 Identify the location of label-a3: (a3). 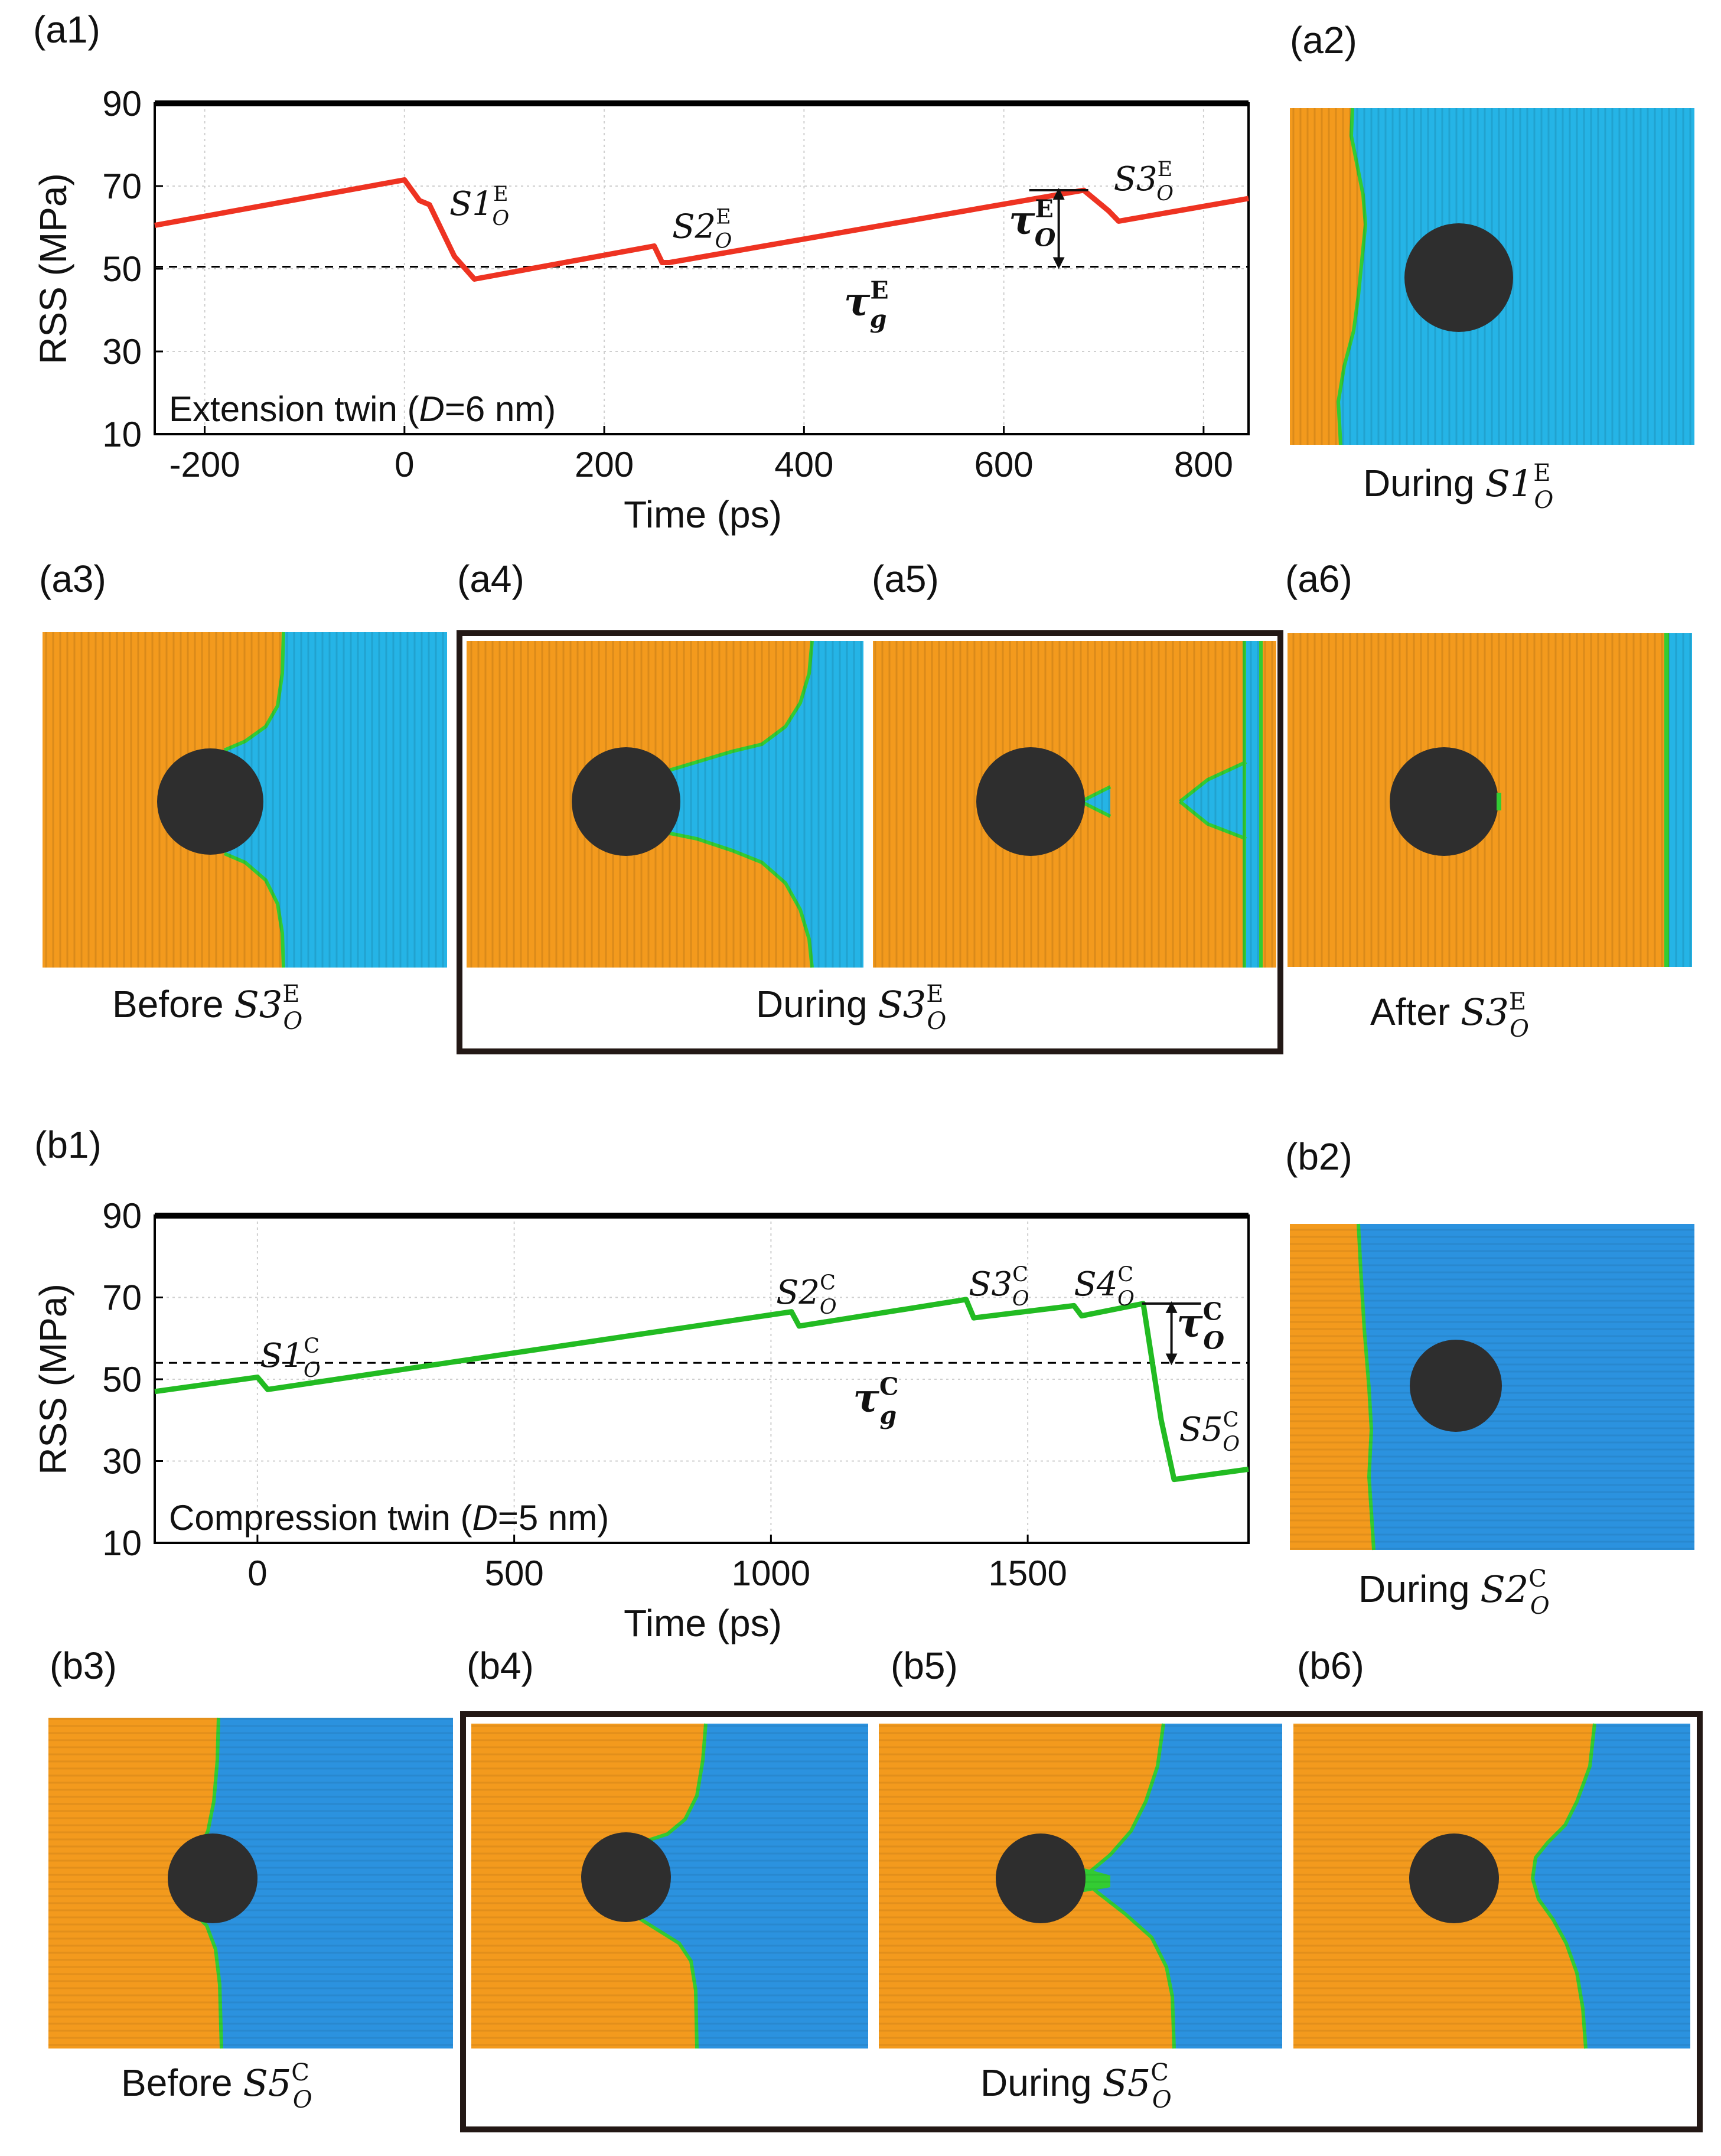
(73, 579).